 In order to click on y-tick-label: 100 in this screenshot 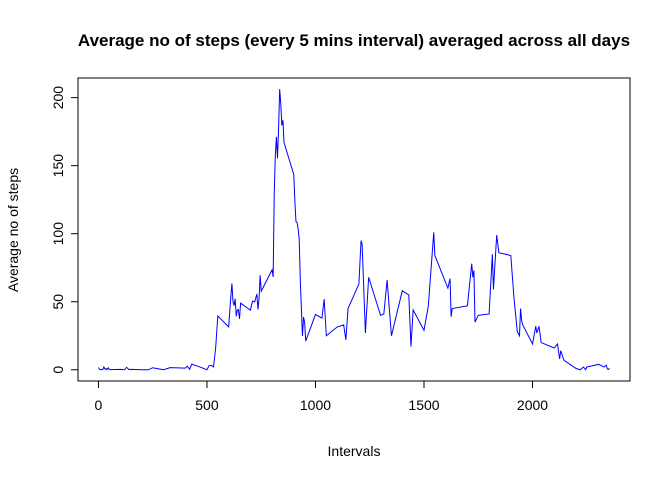, I will do `click(58, 234)`.